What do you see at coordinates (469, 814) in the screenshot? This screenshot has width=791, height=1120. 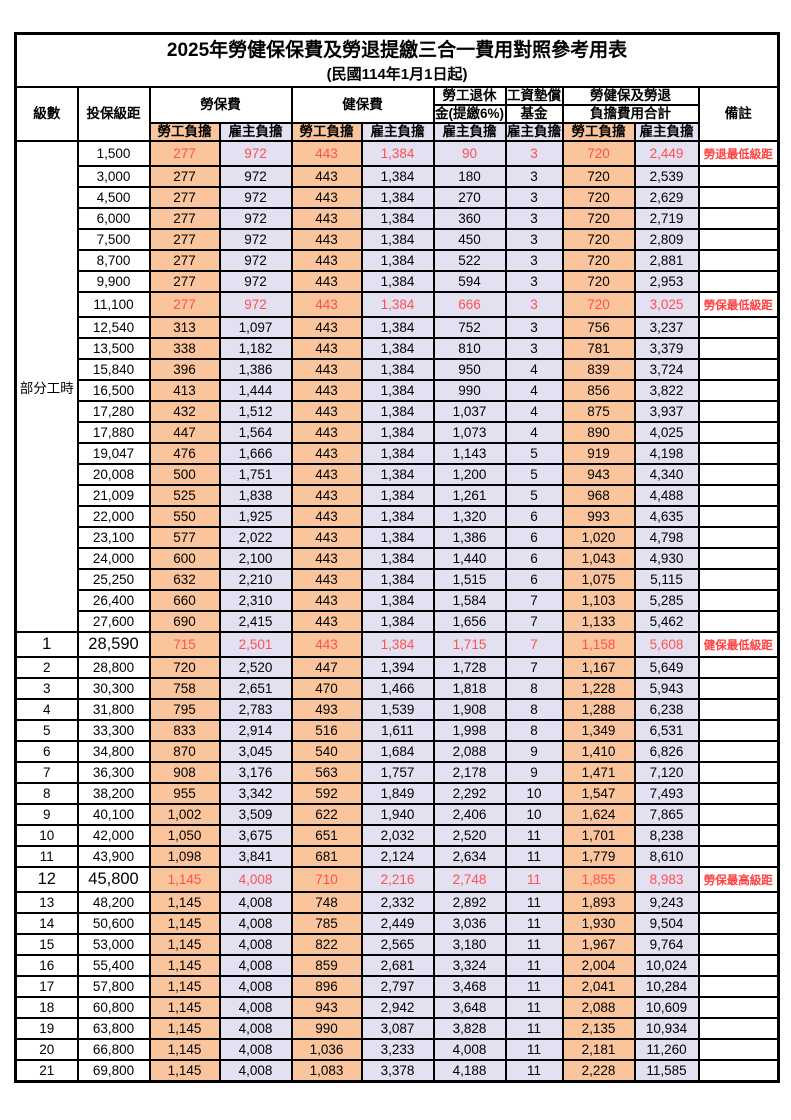 I see `pension-employer-cell: 2,406` at bounding box center [469, 814].